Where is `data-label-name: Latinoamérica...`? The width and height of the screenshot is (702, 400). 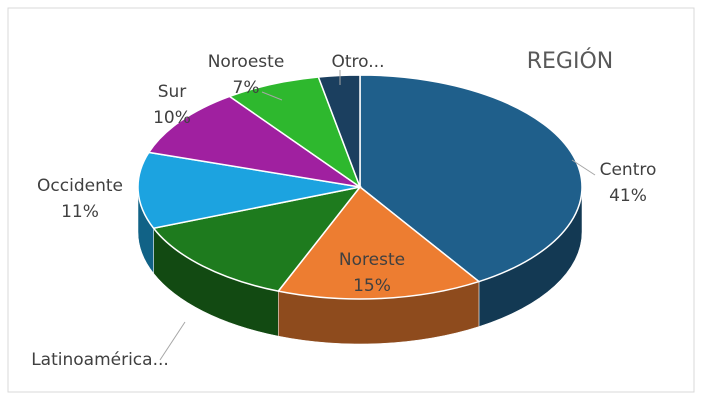 data-label-name: Latinoamérica... is located at coordinates (100, 360).